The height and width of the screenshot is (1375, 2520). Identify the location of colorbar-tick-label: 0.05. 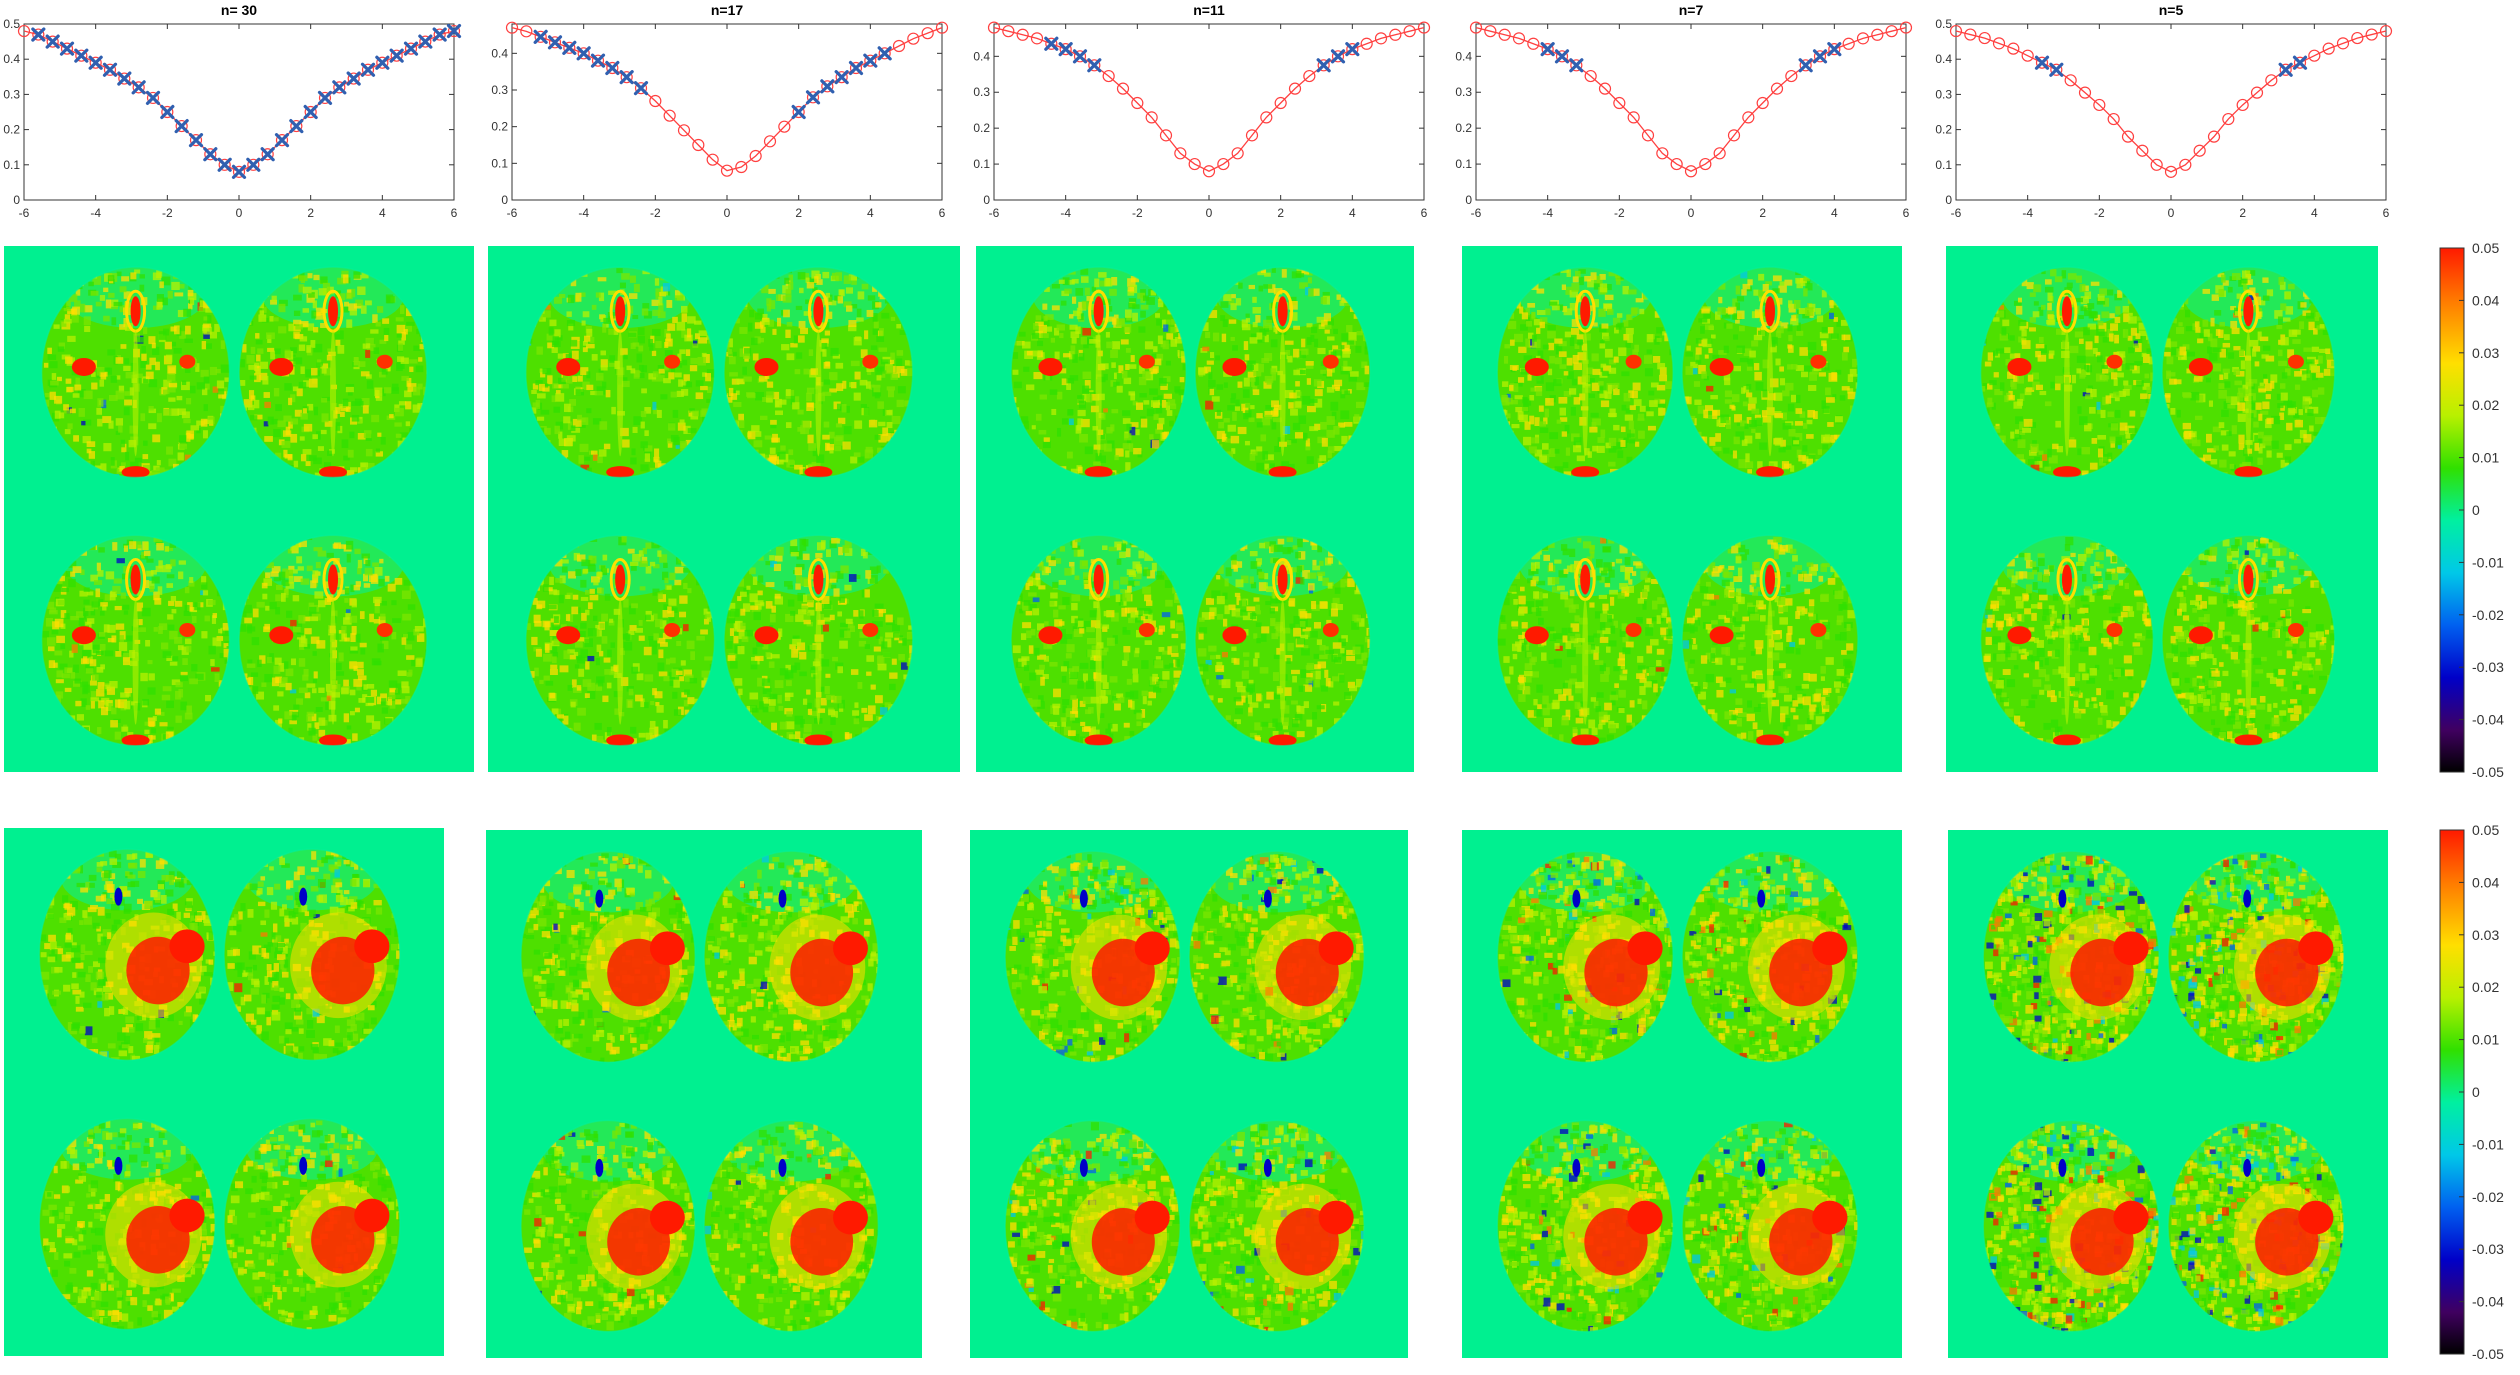
(2485, 830).